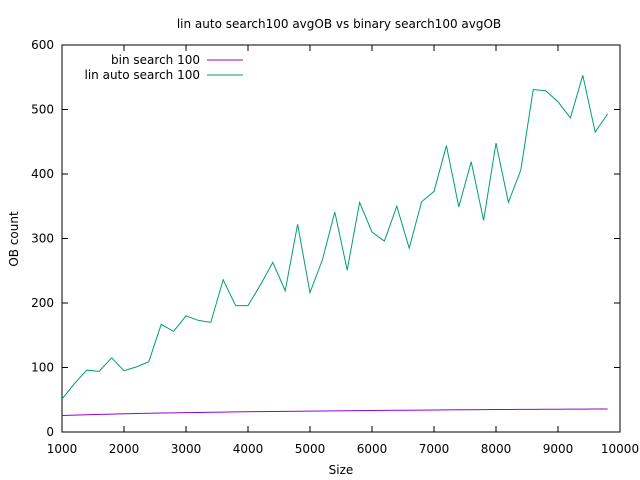 The height and width of the screenshot is (480, 640). What do you see at coordinates (42, 45) in the screenshot?
I see `y-tick-label: 600` at bounding box center [42, 45].